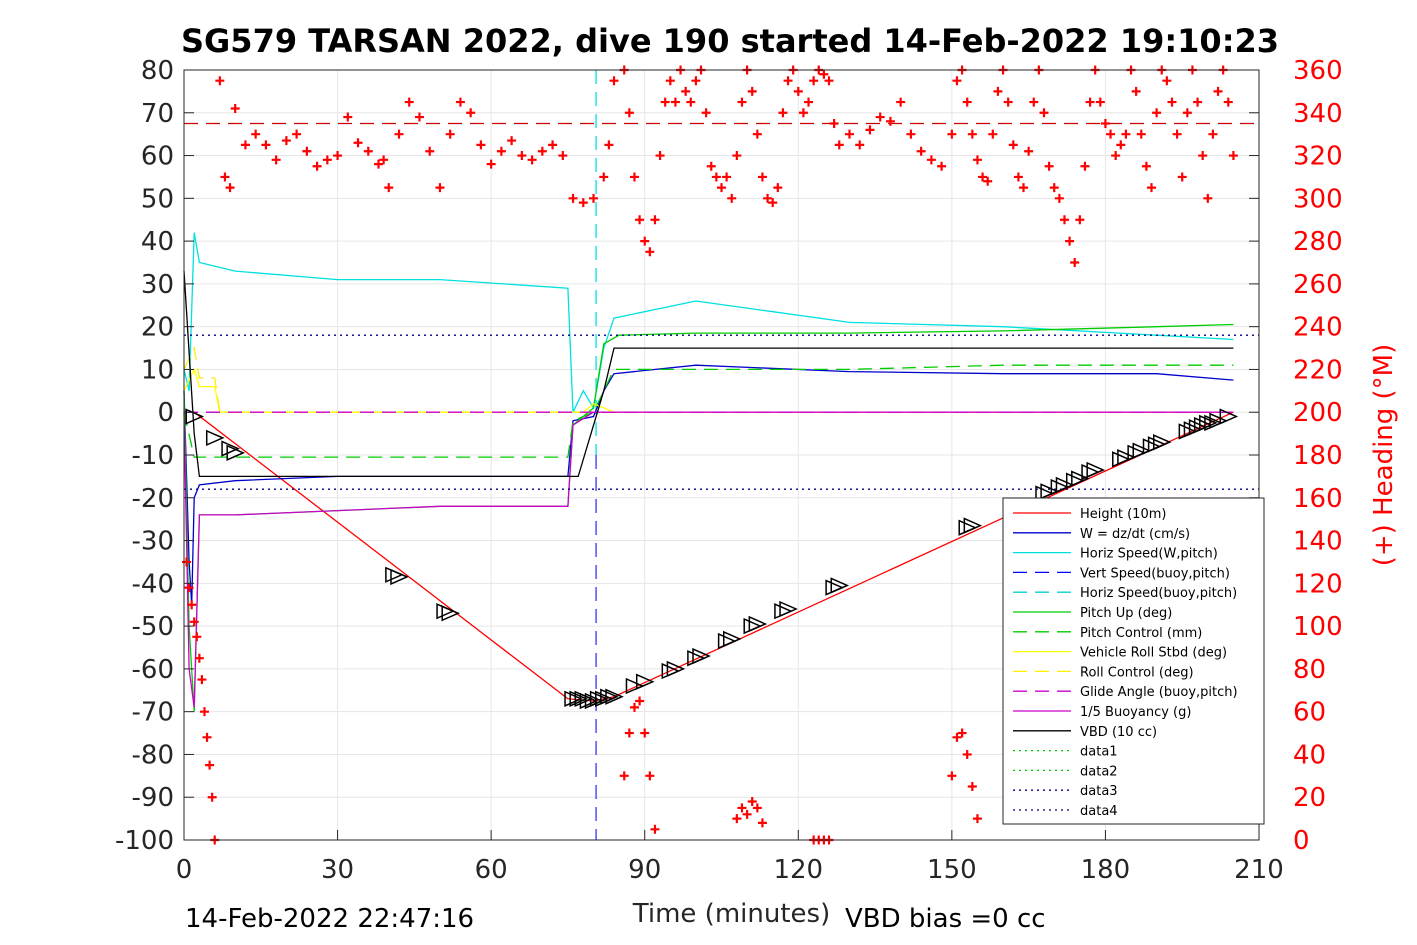  Describe the element at coordinates (157, 370) in the screenshot. I see `y-tick-label: 10` at that location.